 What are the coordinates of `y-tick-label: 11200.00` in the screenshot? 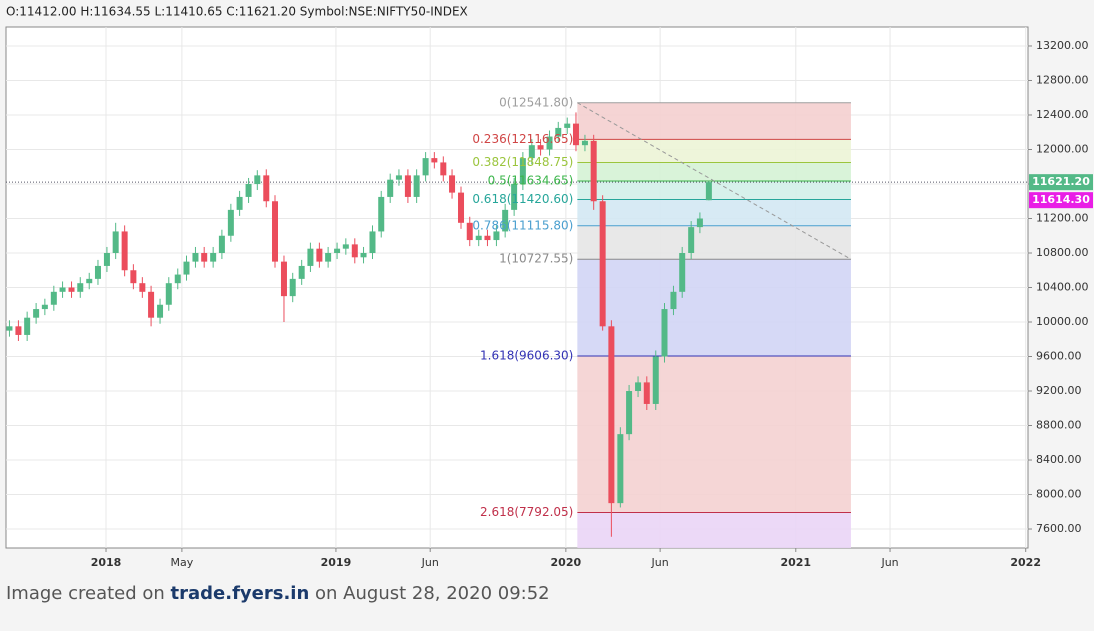 It's located at (1062, 217).